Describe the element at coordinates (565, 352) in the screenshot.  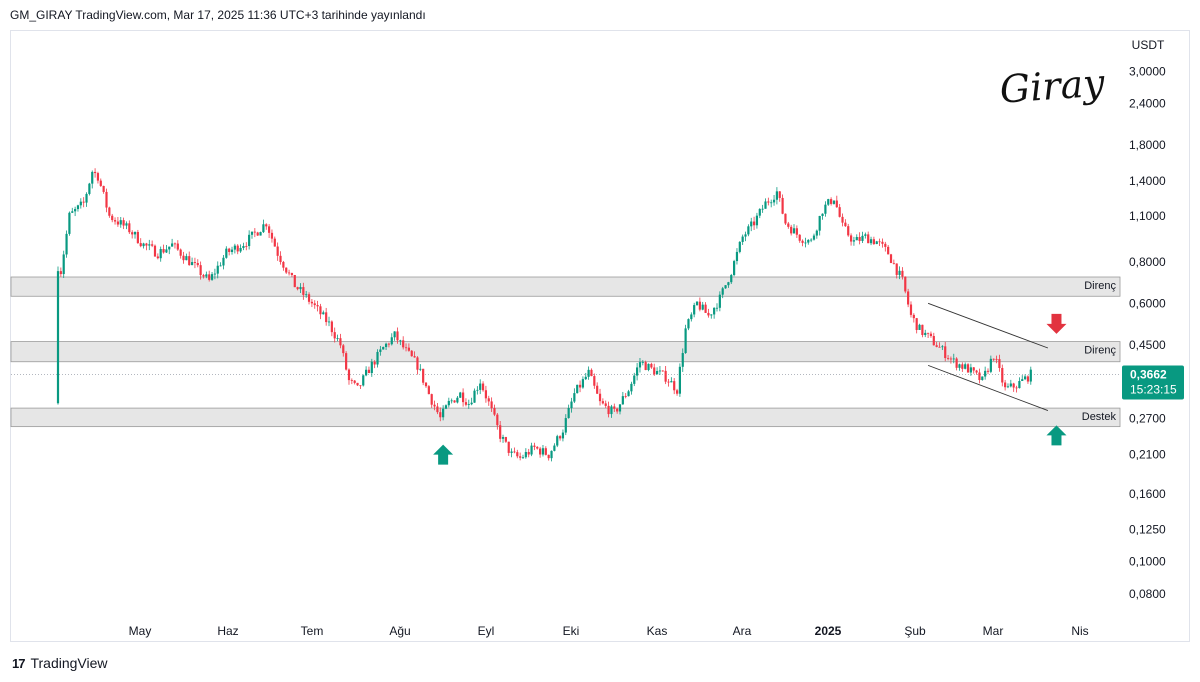
I see `zone-band` at that location.